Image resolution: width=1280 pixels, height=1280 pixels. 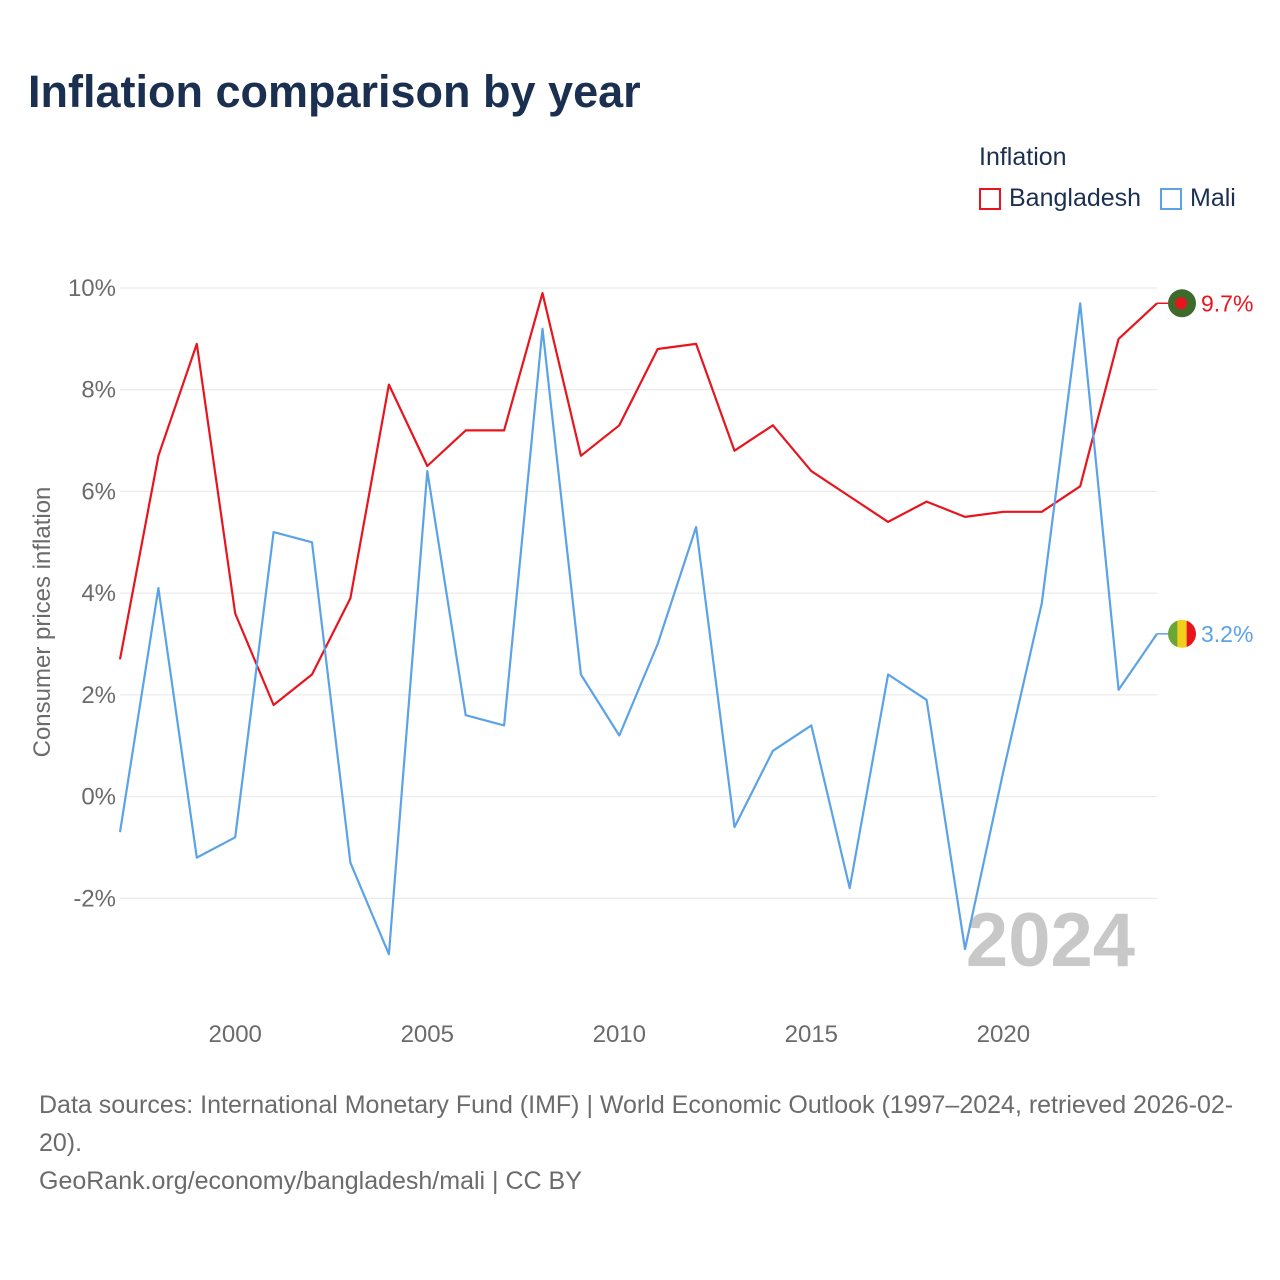 I want to click on y-tick-label: 2%, so click(x=98, y=695).